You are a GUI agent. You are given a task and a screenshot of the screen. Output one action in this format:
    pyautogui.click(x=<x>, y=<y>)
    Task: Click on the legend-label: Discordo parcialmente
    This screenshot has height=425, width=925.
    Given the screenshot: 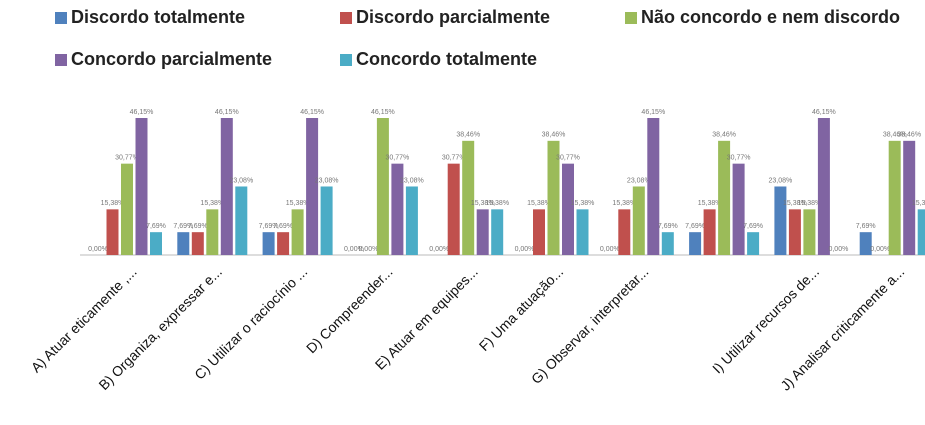 What is the action you would take?
    pyautogui.click(x=453, y=17)
    